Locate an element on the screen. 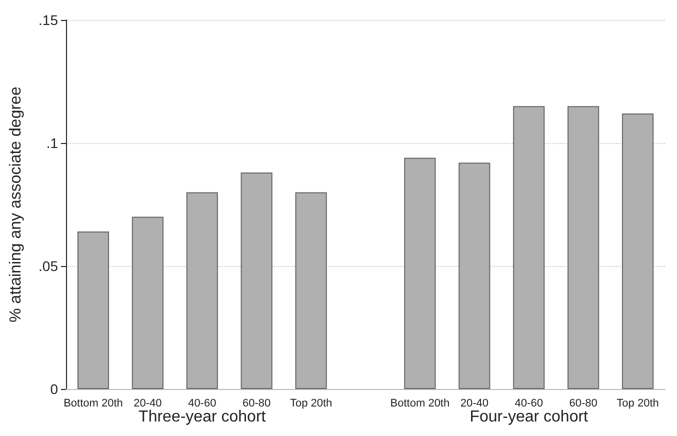  y-tick-label: .1 is located at coordinates (52, 143).